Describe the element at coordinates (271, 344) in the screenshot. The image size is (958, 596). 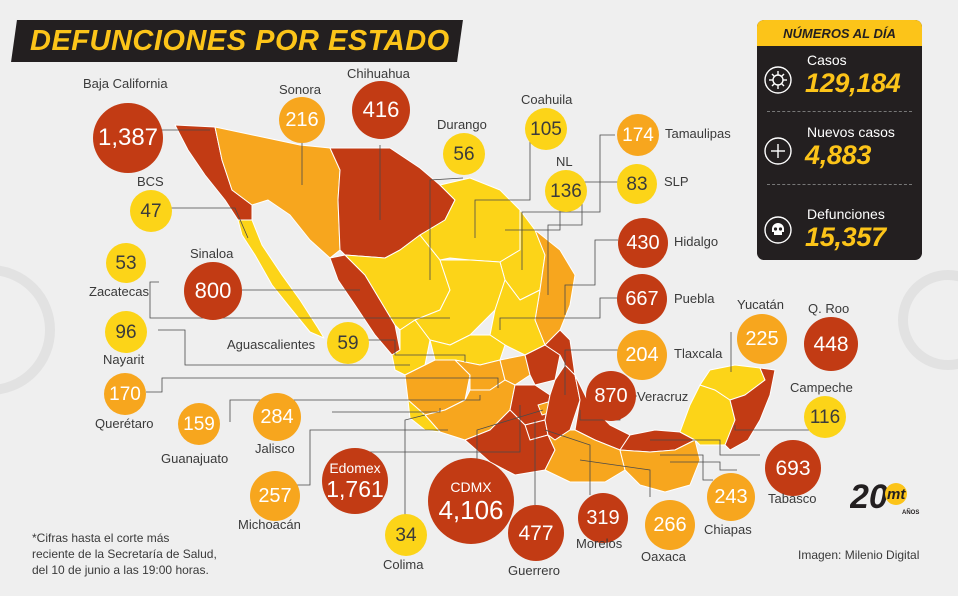
I see `label-aguascalientes: Aguascalientes` at that location.